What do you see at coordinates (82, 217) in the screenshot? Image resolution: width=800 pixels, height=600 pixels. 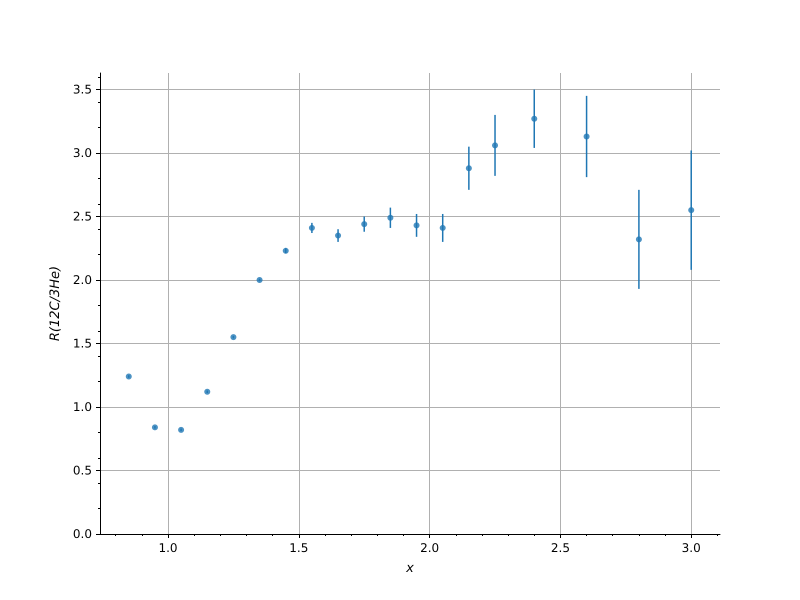 I see `y-tick-label: 2.5` at bounding box center [82, 217].